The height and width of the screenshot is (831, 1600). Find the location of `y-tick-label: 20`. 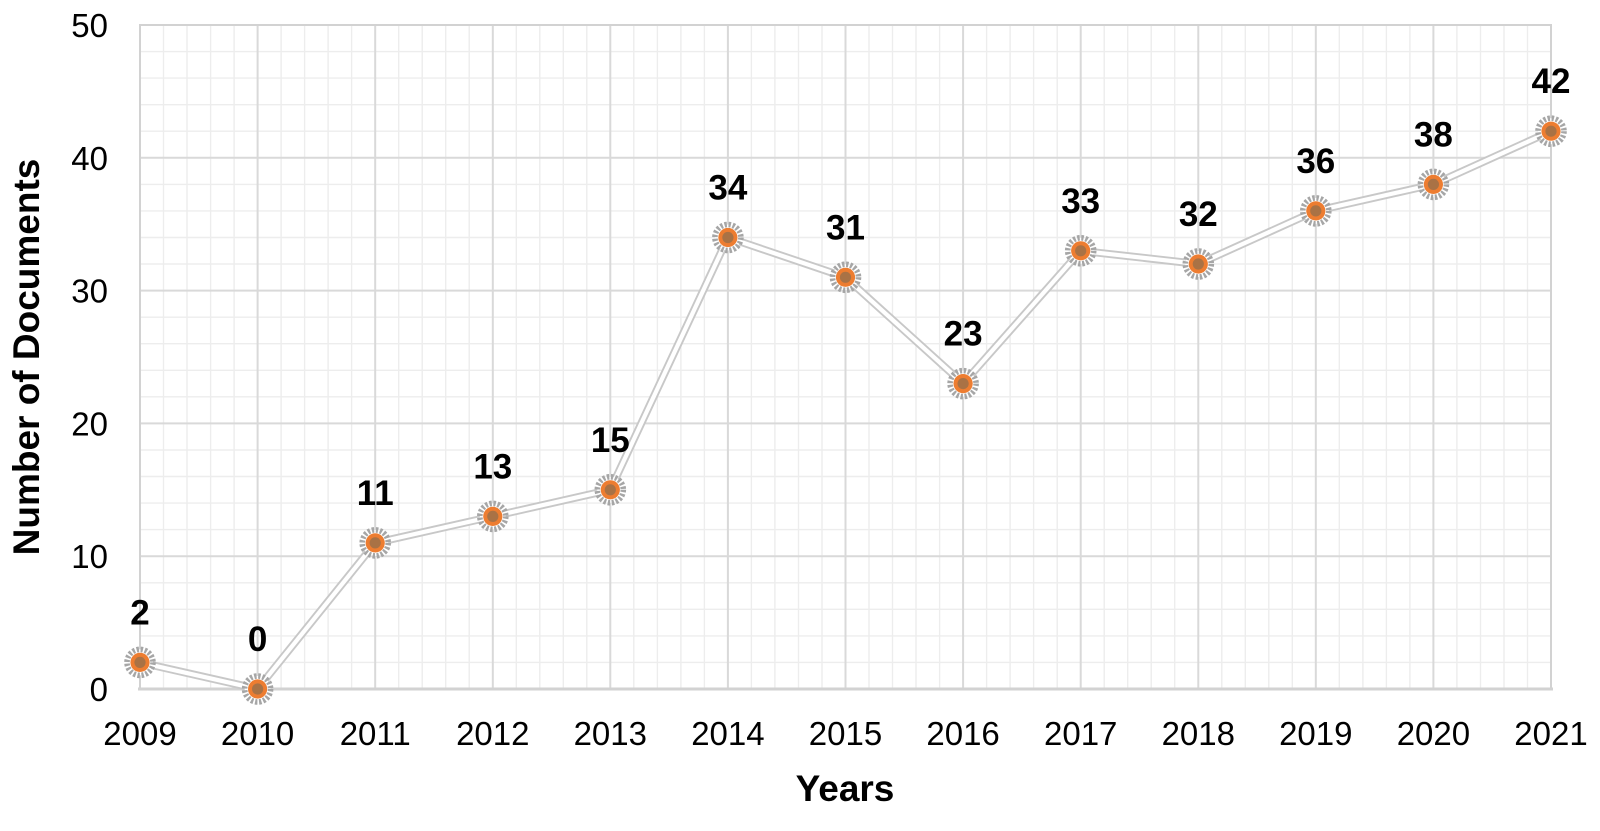

y-tick-label: 20 is located at coordinates (89, 423).